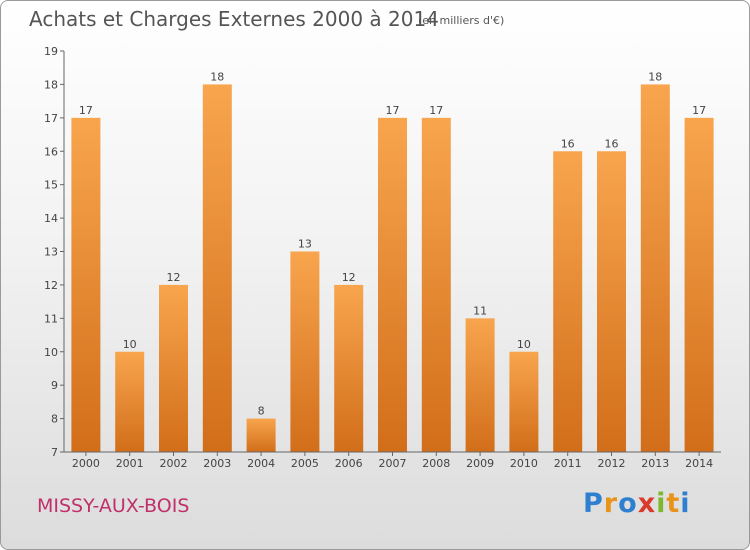 This screenshot has width=750, height=550. Describe the element at coordinates (628, 503) in the screenshot. I see `logo-letter: o` at that location.